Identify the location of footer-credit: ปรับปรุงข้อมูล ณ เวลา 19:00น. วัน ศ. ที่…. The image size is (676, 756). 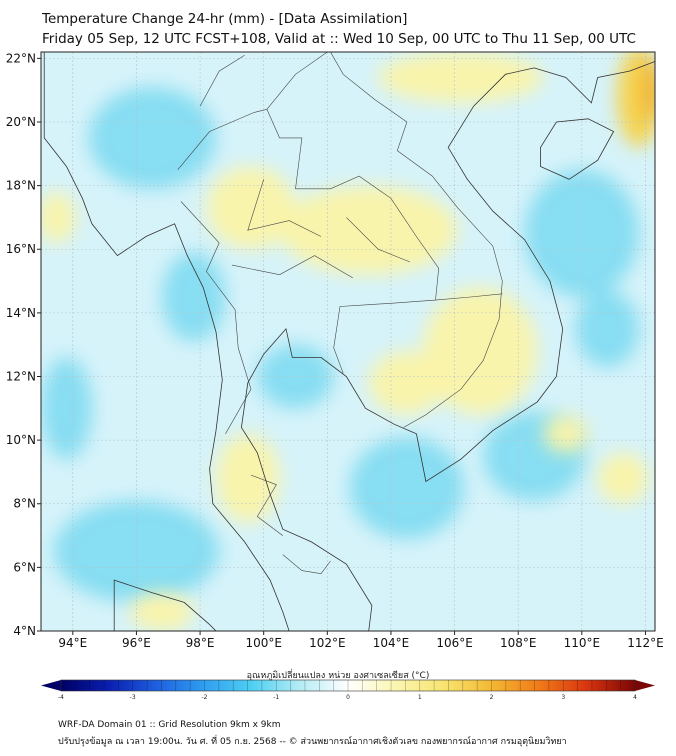
(312, 742).